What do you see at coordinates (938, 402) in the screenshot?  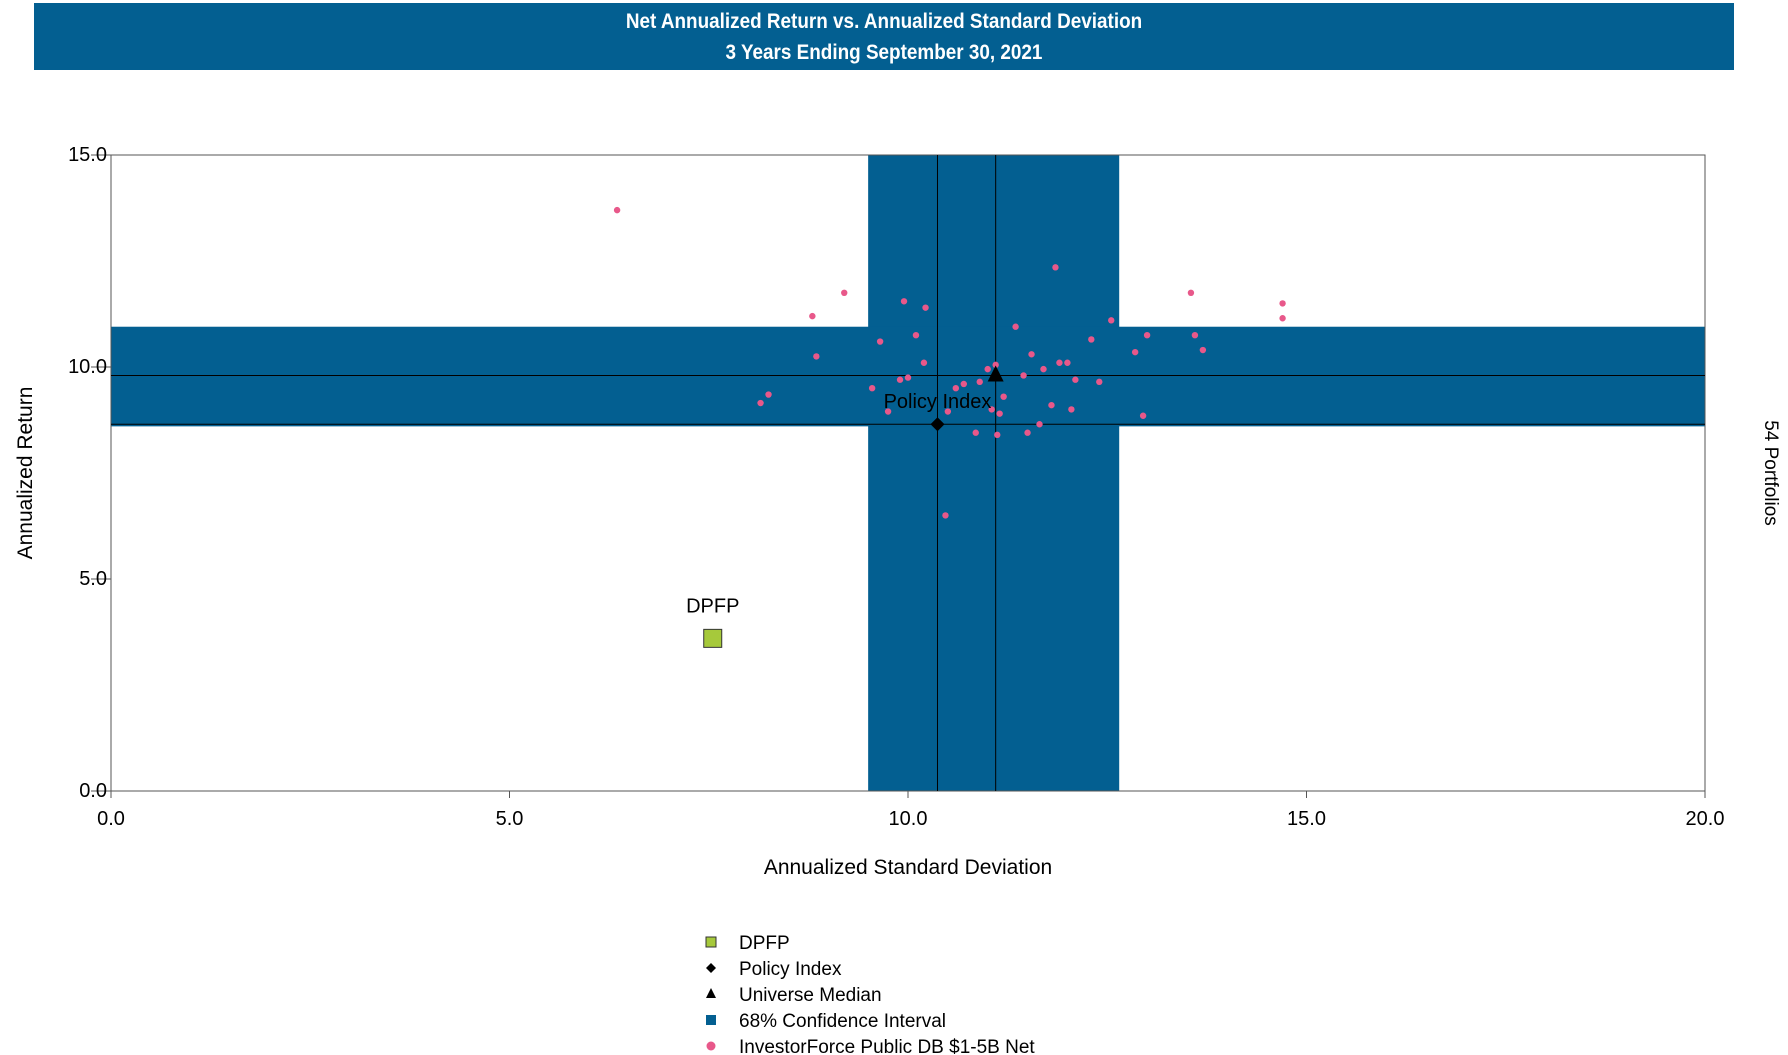 I see `policy-index-label: Policy Index` at bounding box center [938, 402].